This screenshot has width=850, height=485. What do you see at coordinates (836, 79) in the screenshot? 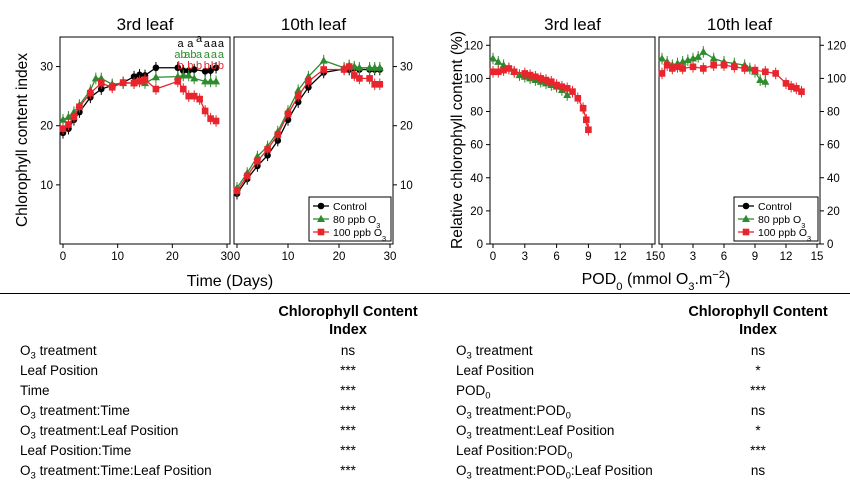
I see `y-tick-label: 100` at bounding box center [836, 79].